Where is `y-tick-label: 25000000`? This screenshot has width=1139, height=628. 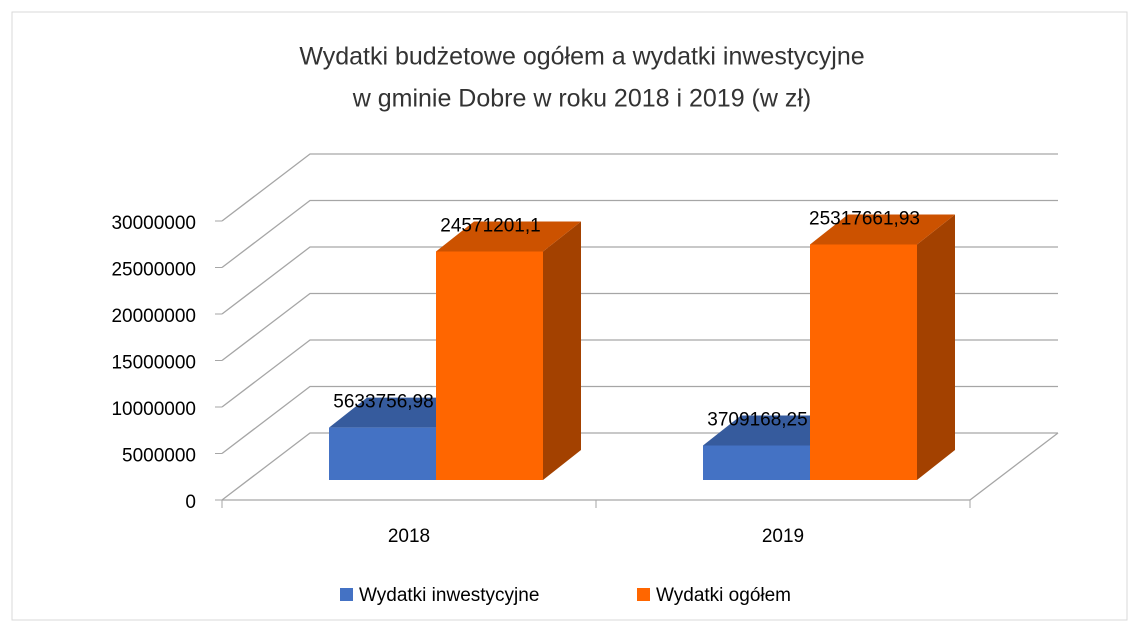
y-tick-label: 25000000 is located at coordinates (153, 270).